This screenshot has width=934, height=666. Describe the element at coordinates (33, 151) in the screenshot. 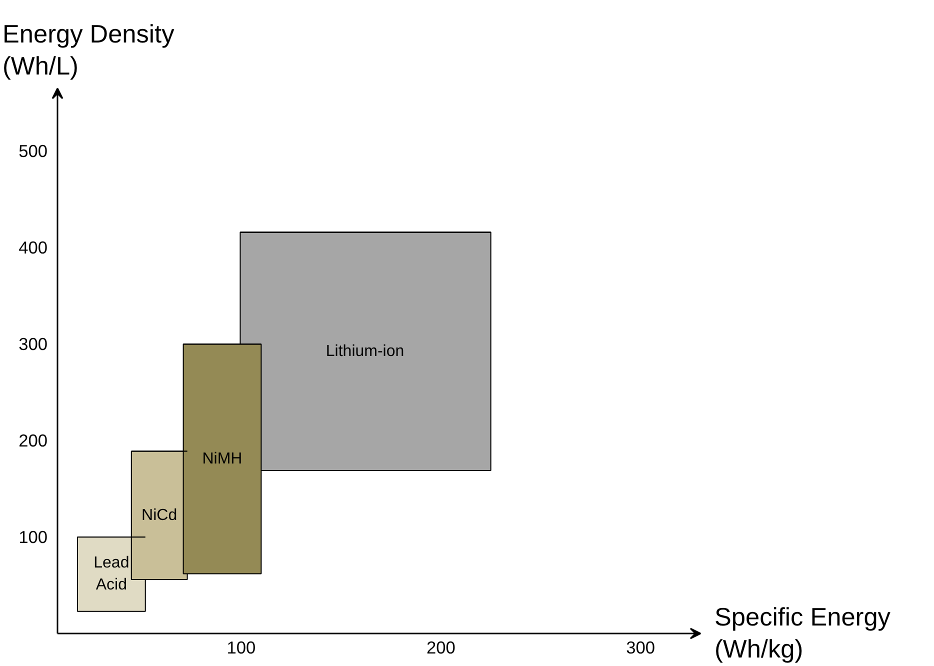

I see `y-tick-label: 500` at that location.